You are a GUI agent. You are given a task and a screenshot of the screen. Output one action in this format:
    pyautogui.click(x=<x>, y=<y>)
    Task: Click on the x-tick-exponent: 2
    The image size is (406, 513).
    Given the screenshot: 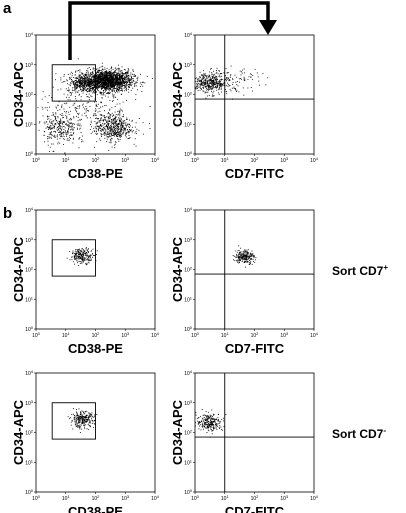 What is the action you would take?
    pyautogui.click(x=257, y=333)
    